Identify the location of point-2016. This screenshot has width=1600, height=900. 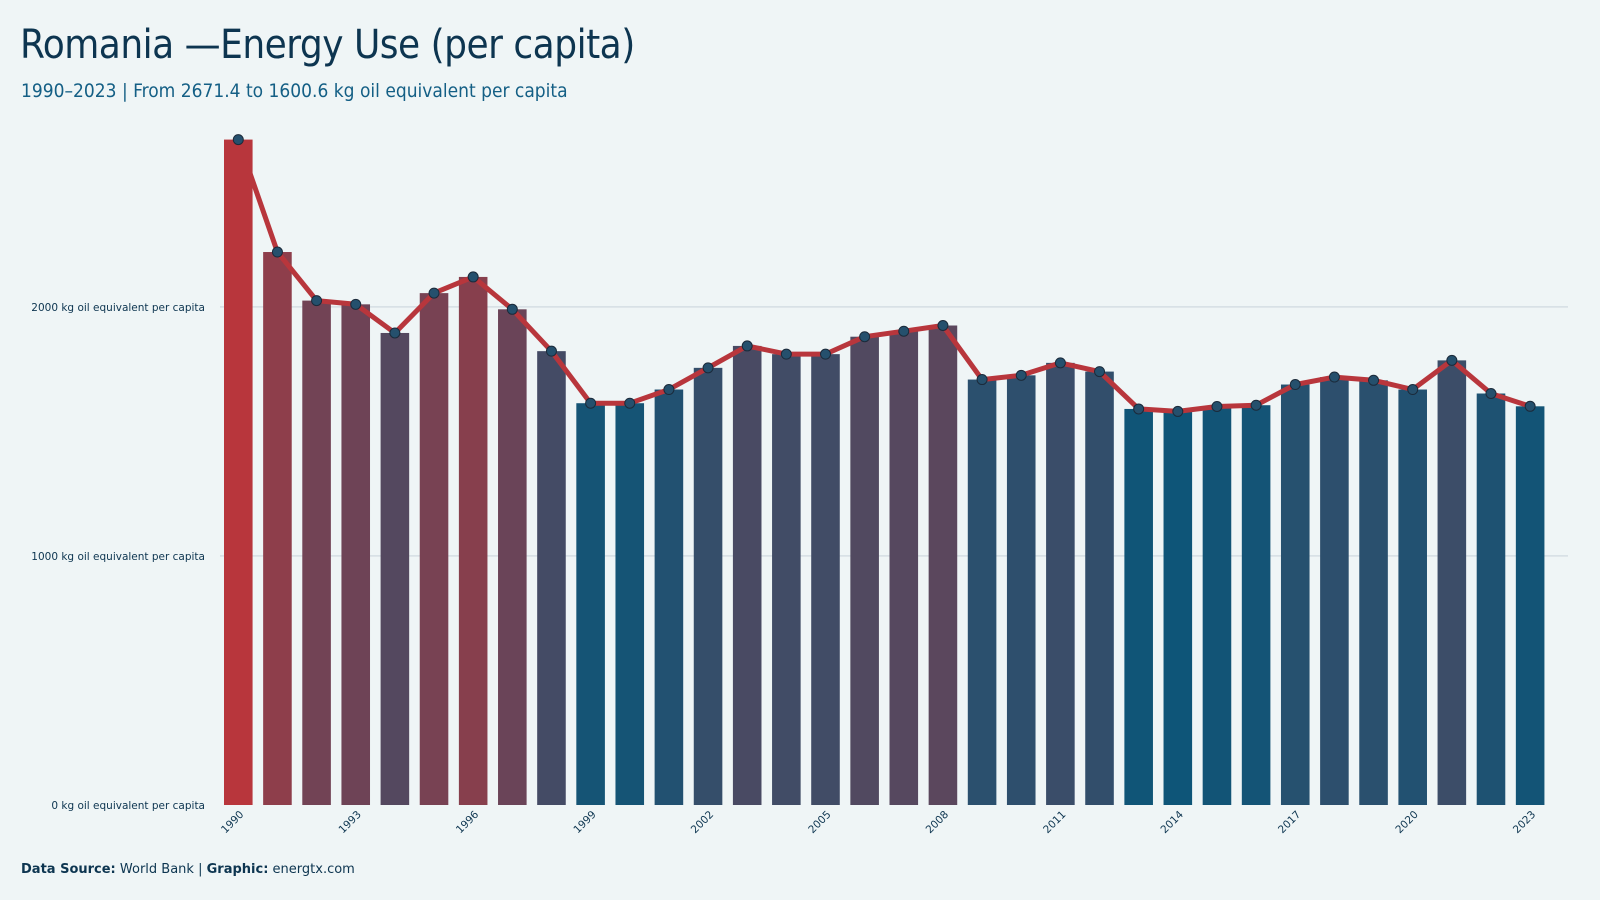
(1256, 405).